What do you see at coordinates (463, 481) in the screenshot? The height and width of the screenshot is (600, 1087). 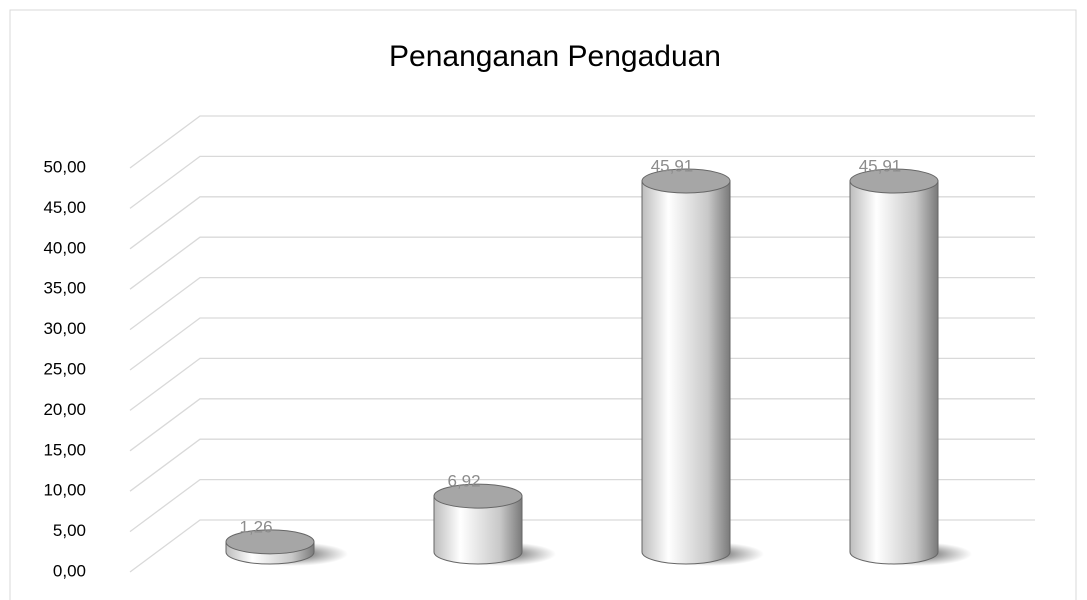 I see `value-label: 6,92` at bounding box center [463, 481].